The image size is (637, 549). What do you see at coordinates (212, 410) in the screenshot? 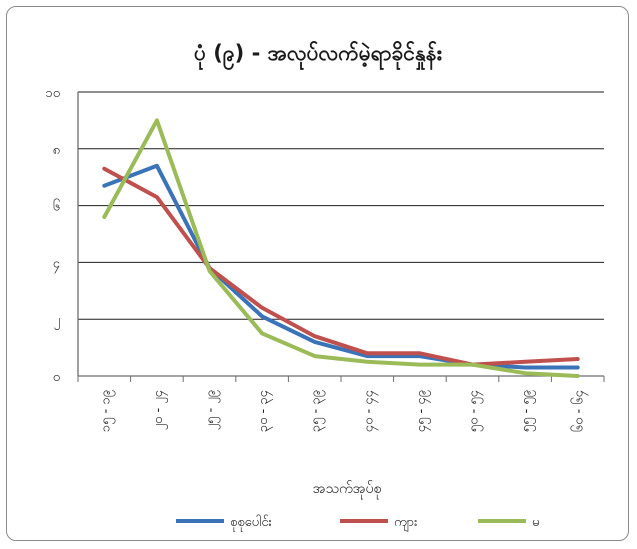
I see `x-tick-label: ၂၅ - ၂၉` at bounding box center [212, 410].